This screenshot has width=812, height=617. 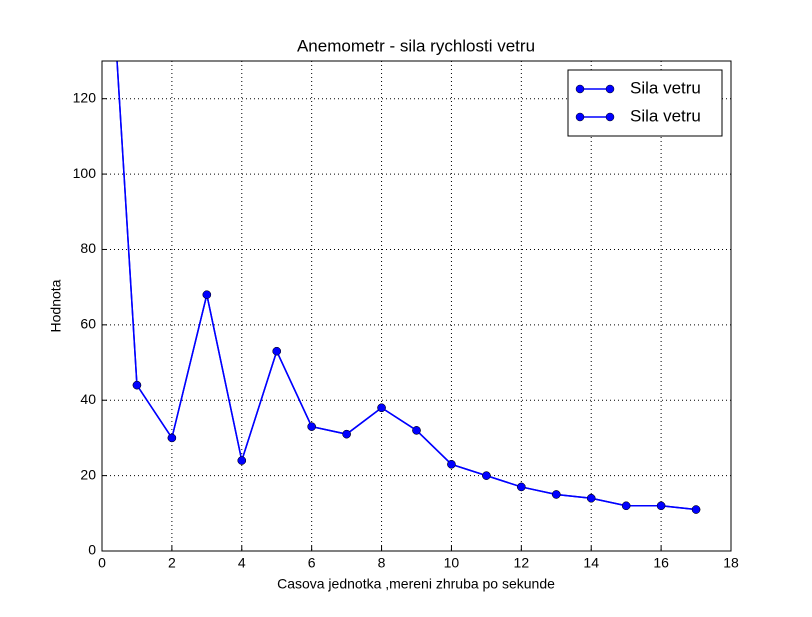 What do you see at coordinates (522, 563) in the screenshot?
I see `x-tick-label: 12` at bounding box center [522, 563].